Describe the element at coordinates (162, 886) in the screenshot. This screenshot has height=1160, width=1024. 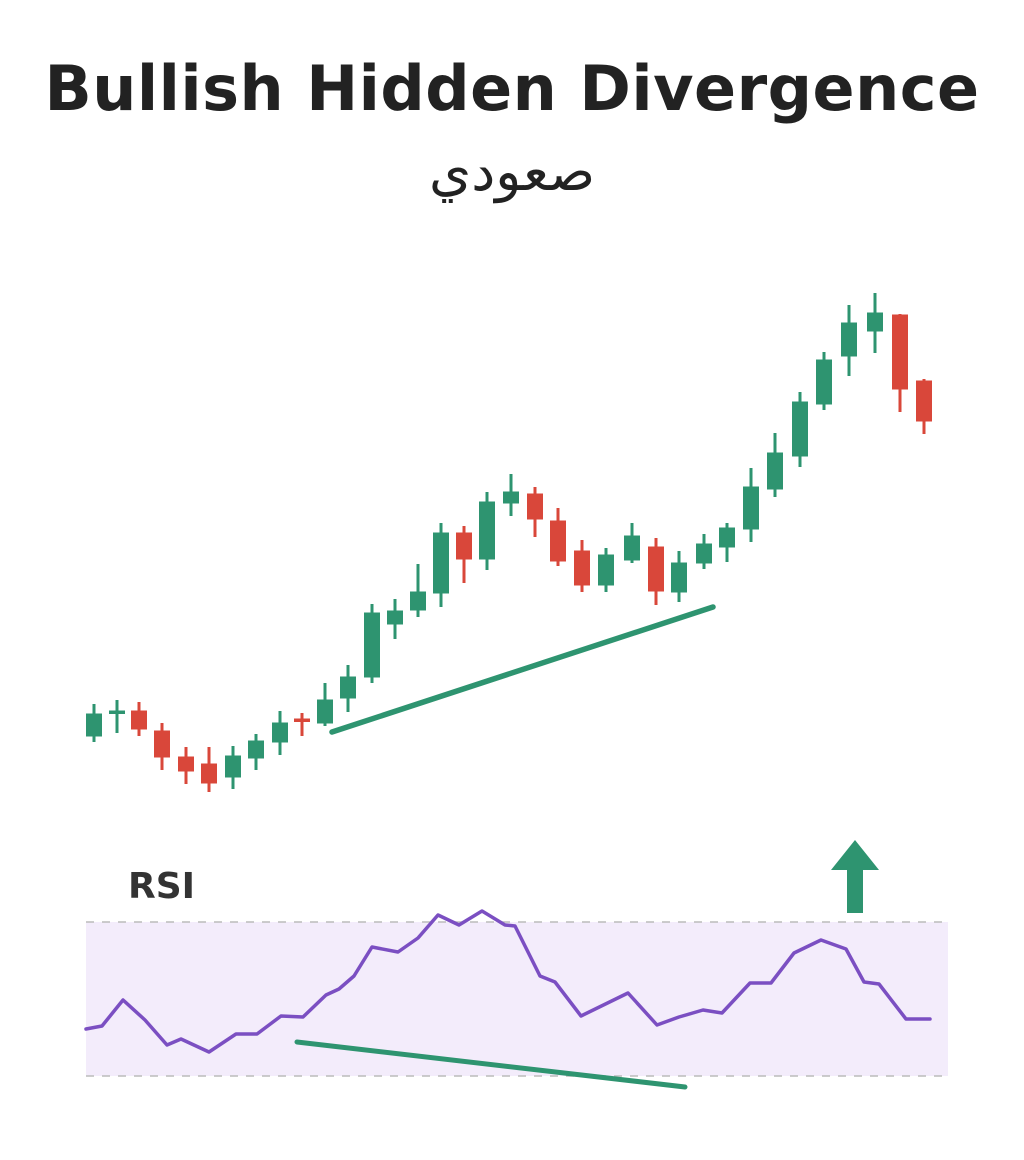
I see `rsi-panel-label: RSI` at that location.